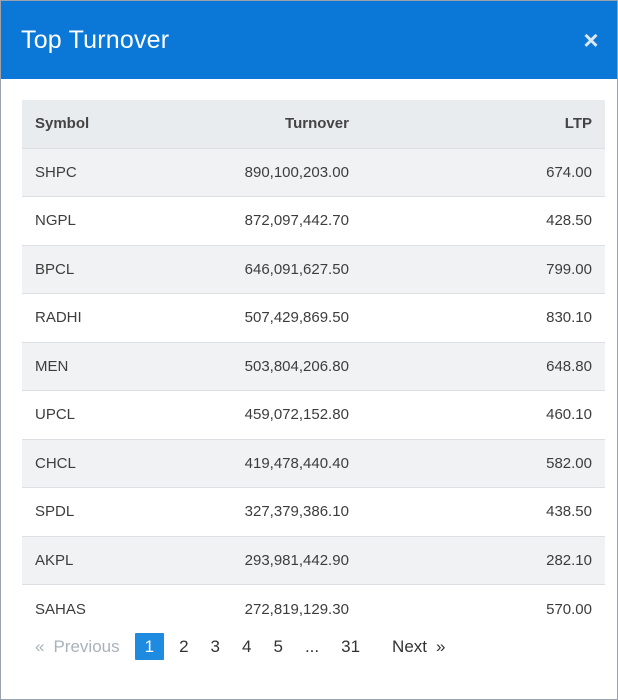 The image size is (618, 700). I want to click on page-link-2: 2, so click(184, 646).